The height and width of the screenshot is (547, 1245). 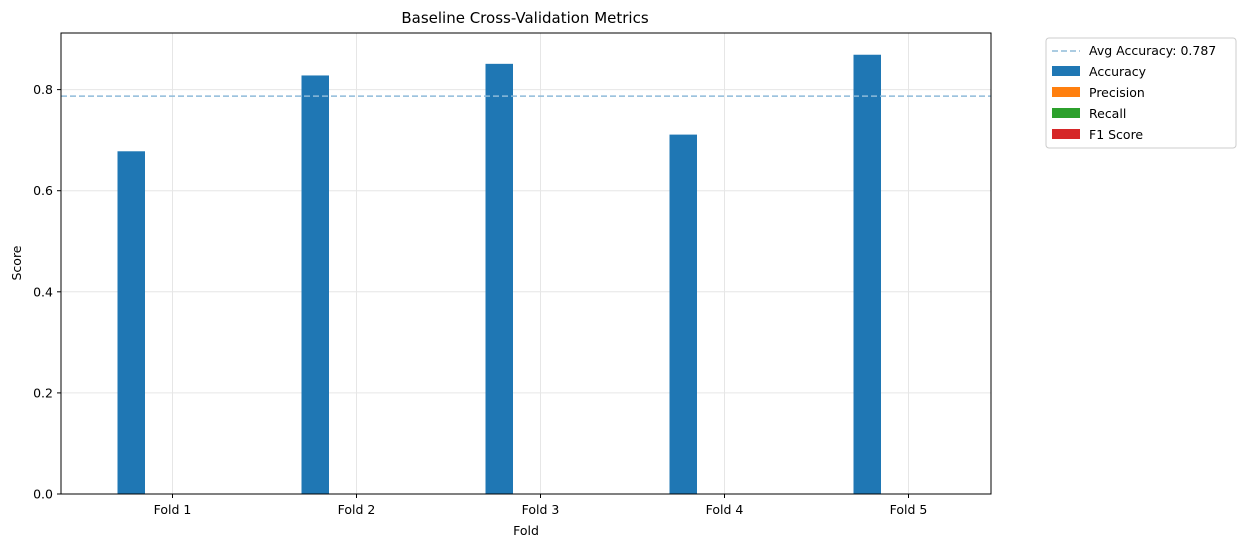 What do you see at coordinates (43, 190) in the screenshot?
I see `y-tick-label: 0.6` at bounding box center [43, 190].